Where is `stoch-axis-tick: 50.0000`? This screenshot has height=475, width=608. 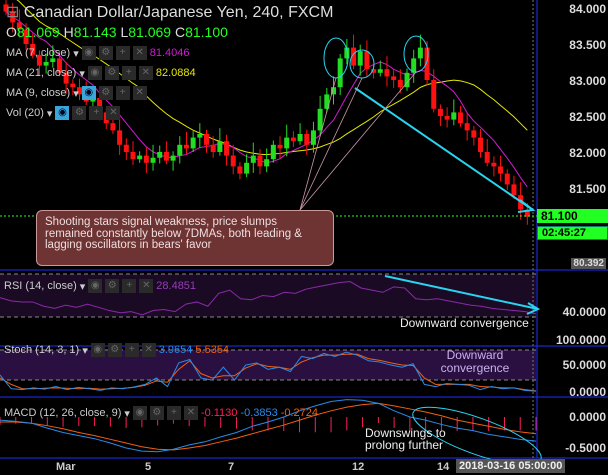
stoch-axis-tick: 50.0000 is located at coordinates (584, 365).